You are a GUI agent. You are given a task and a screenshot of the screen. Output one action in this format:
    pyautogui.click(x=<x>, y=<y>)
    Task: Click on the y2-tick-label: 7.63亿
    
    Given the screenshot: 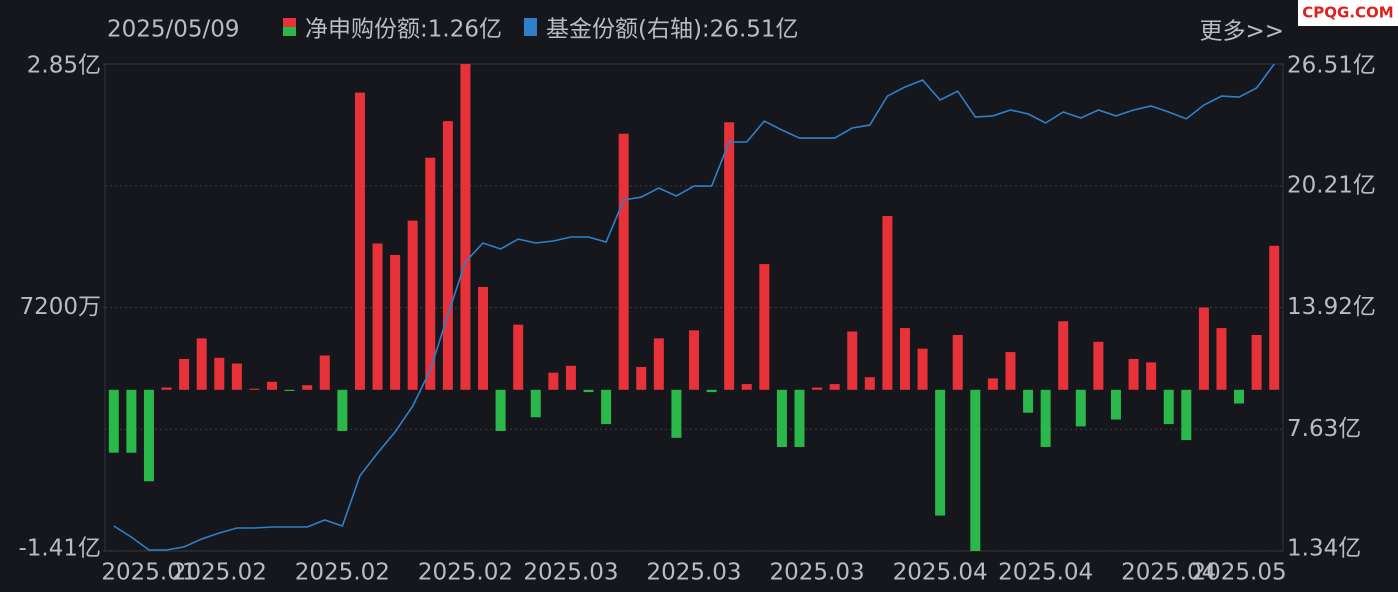 What is the action you would take?
    pyautogui.click(x=1324, y=429)
    